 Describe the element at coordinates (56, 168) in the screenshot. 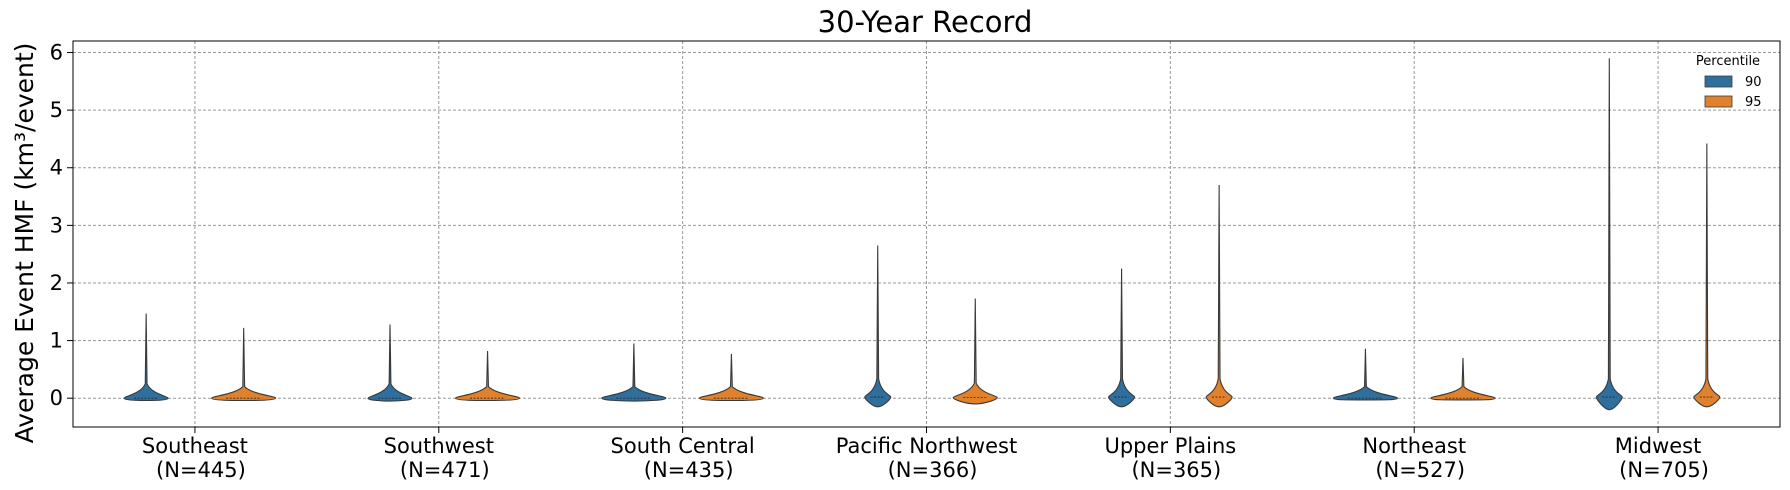

I see `y-tick-label: 4` at that location.